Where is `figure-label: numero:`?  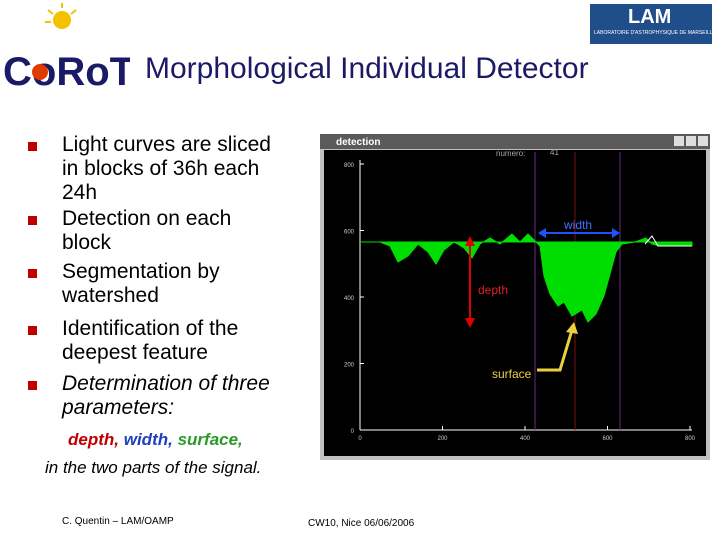 figure-label: numero: is located at coordinates (510, 153).